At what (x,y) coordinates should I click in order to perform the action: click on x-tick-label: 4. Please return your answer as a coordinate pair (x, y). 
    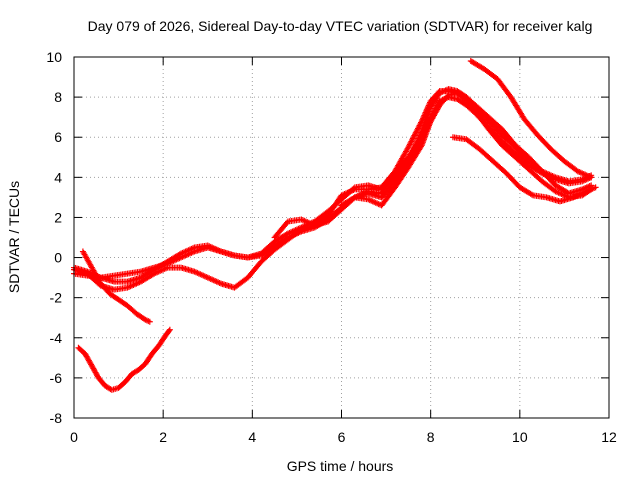
    Looking at the image, I should click on (252, 437).